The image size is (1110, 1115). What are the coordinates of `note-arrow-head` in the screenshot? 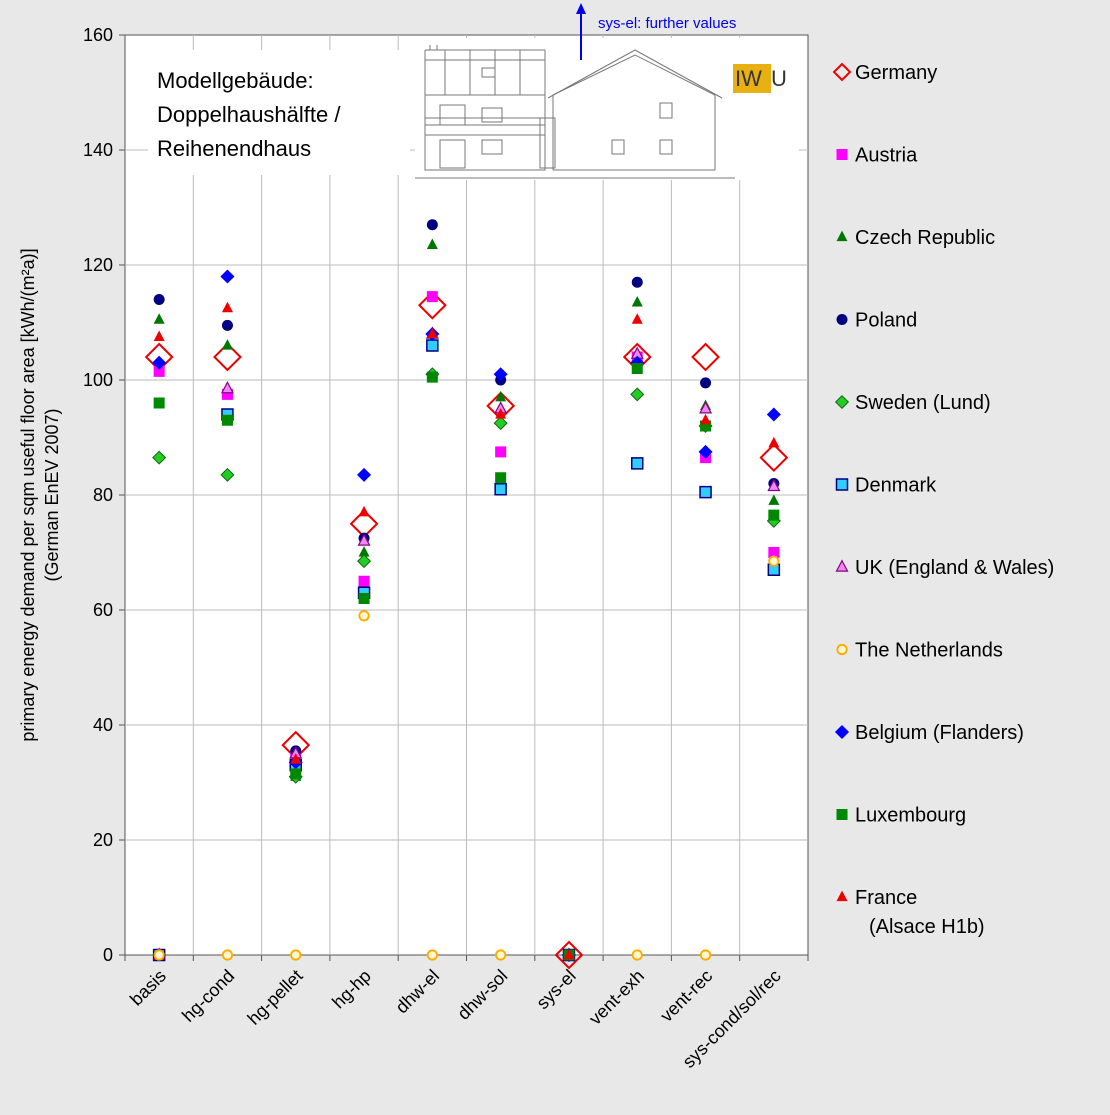 It's located at (581, 8).